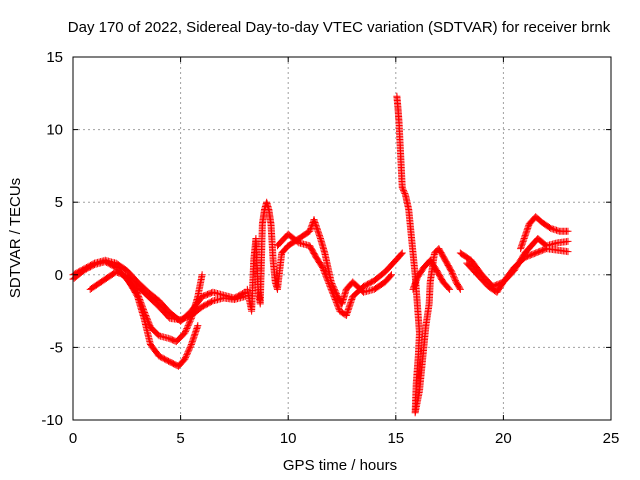  Describe the element at coordinates (59, 202) in the screenshot. I see `y-tick-label: 5` at that location.